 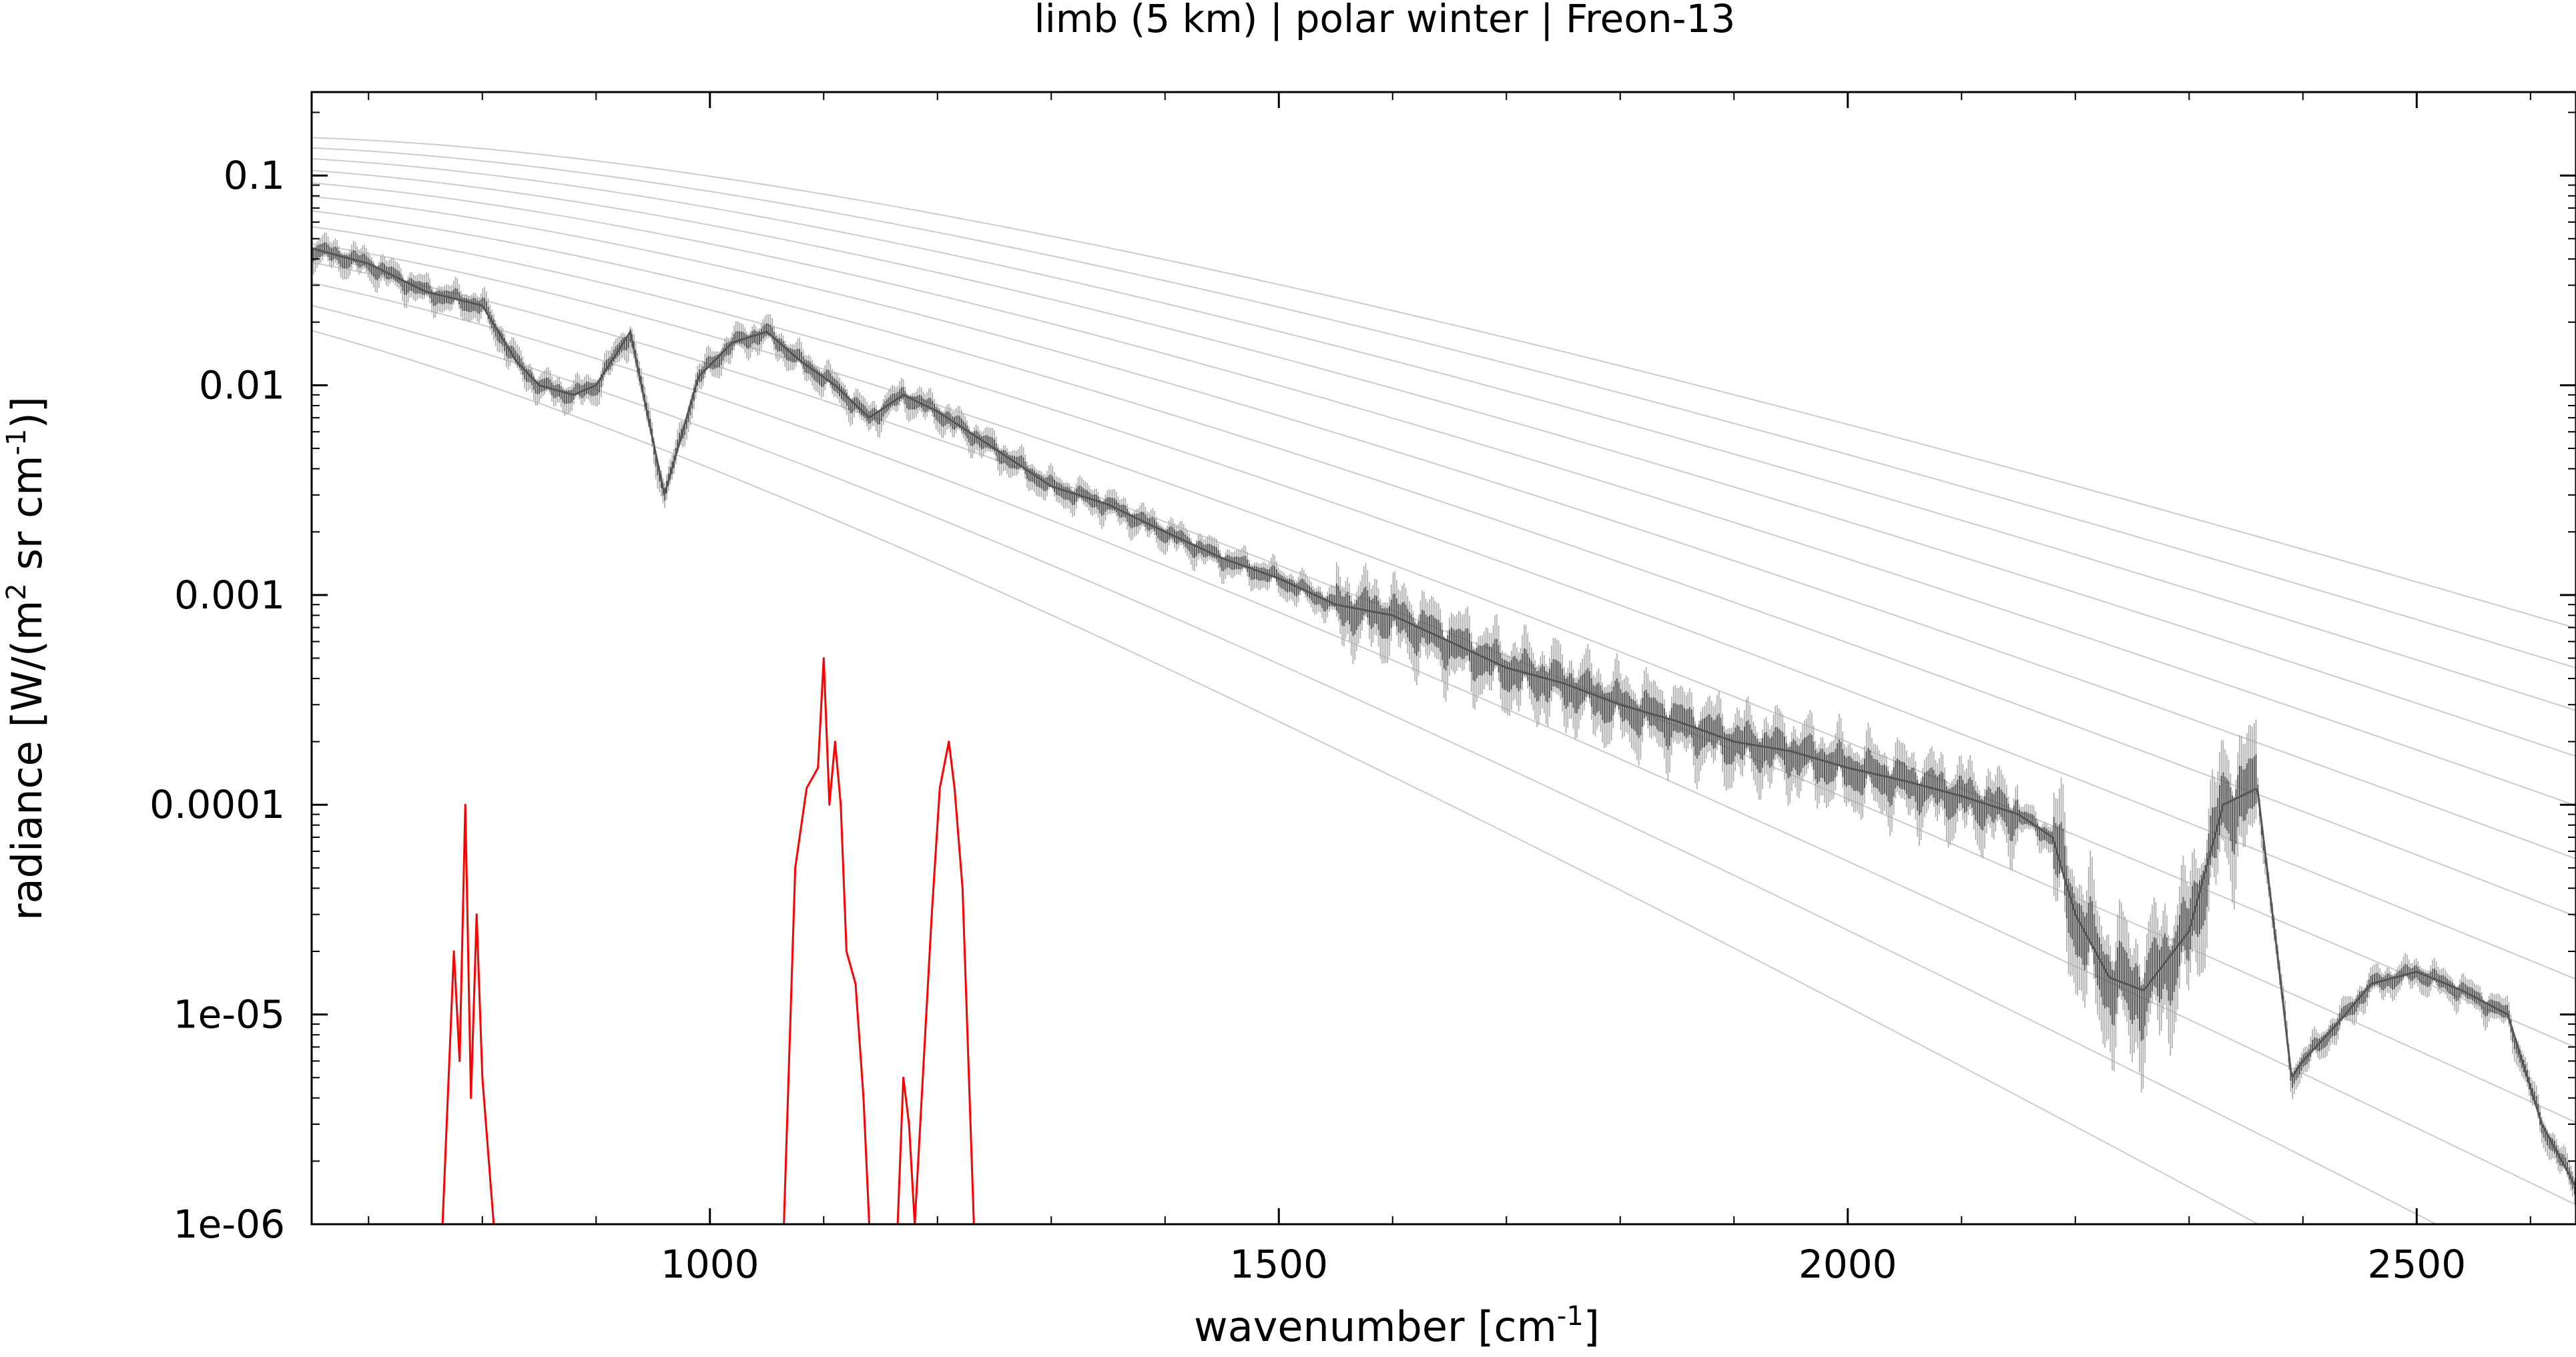 I want to click on y-axis-label-main: radiance [W/(m, so click(x=27, y=760).